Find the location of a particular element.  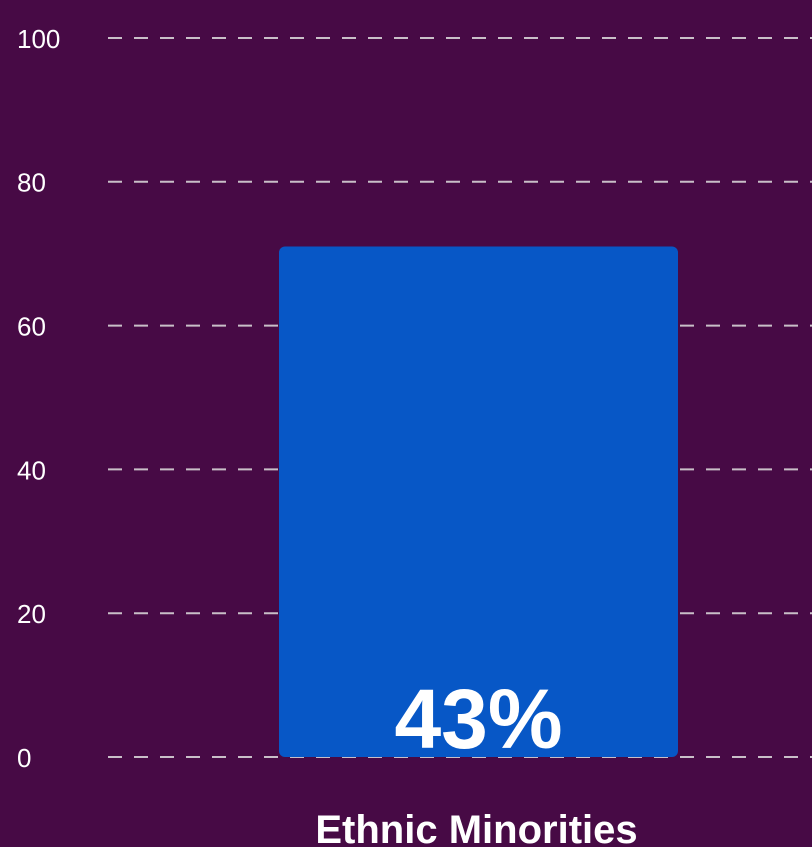

y-tick-label: 0 is located at coordinates (24, 758).